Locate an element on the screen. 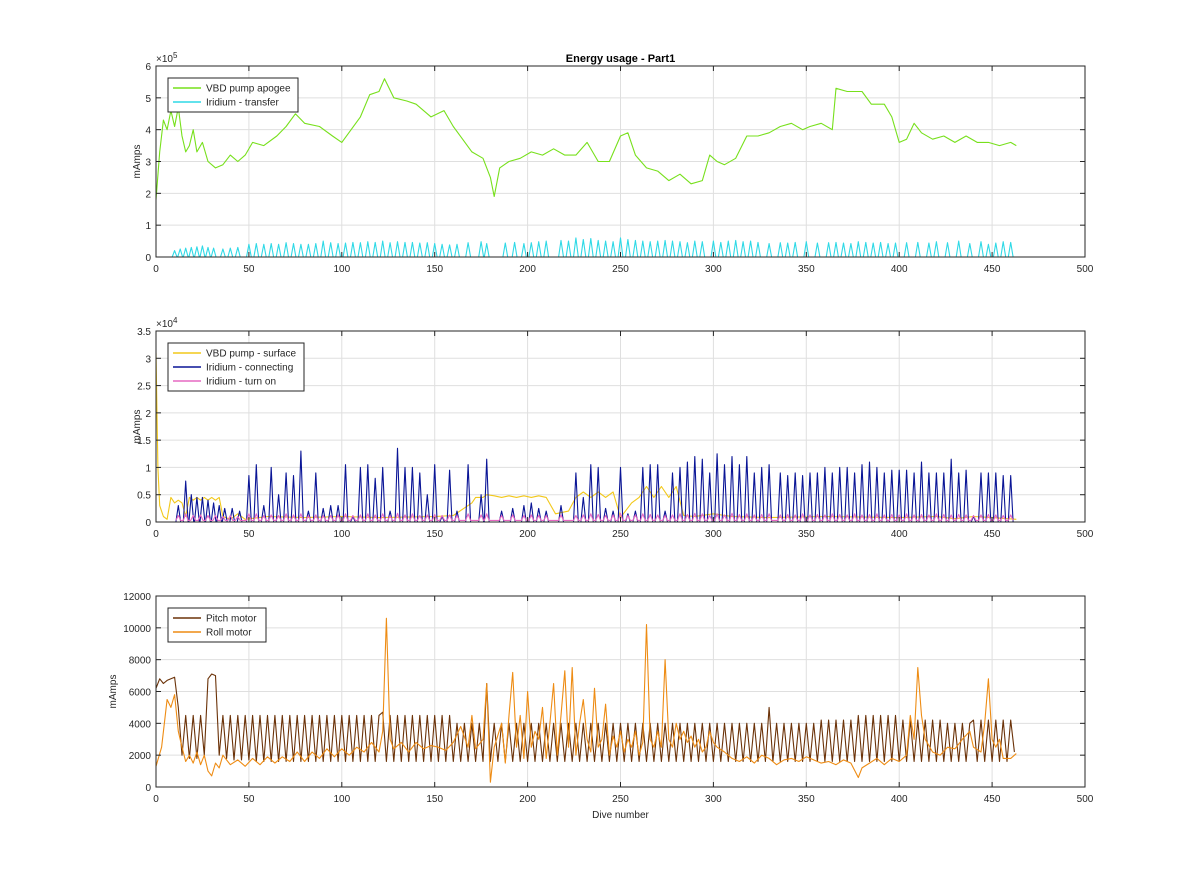 The image size is (1200, 885). series-line-iridium-turn-on is located at coordinates (594, 516).